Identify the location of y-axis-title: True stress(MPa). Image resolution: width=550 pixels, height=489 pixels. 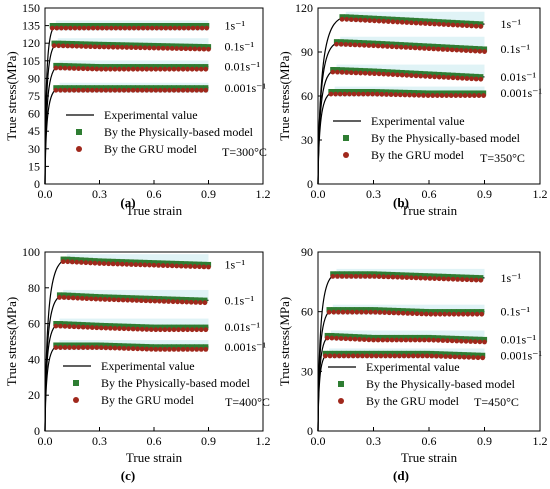
(11, 95).